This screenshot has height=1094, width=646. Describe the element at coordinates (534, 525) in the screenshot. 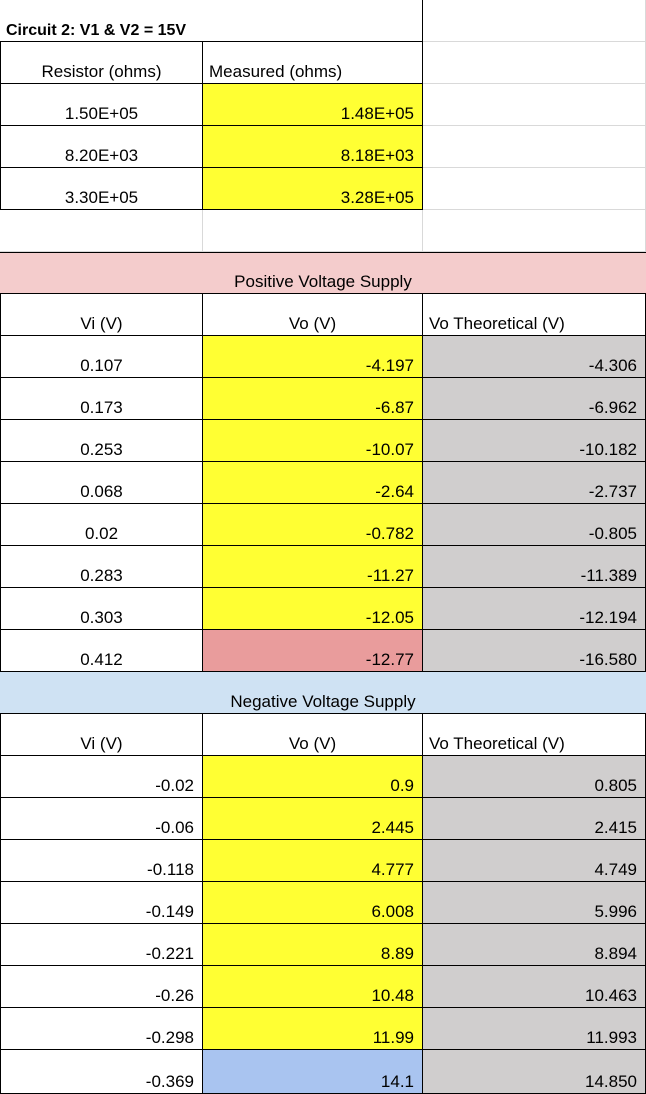

I see `vo-theoretical-cell: -0.805` at that location.